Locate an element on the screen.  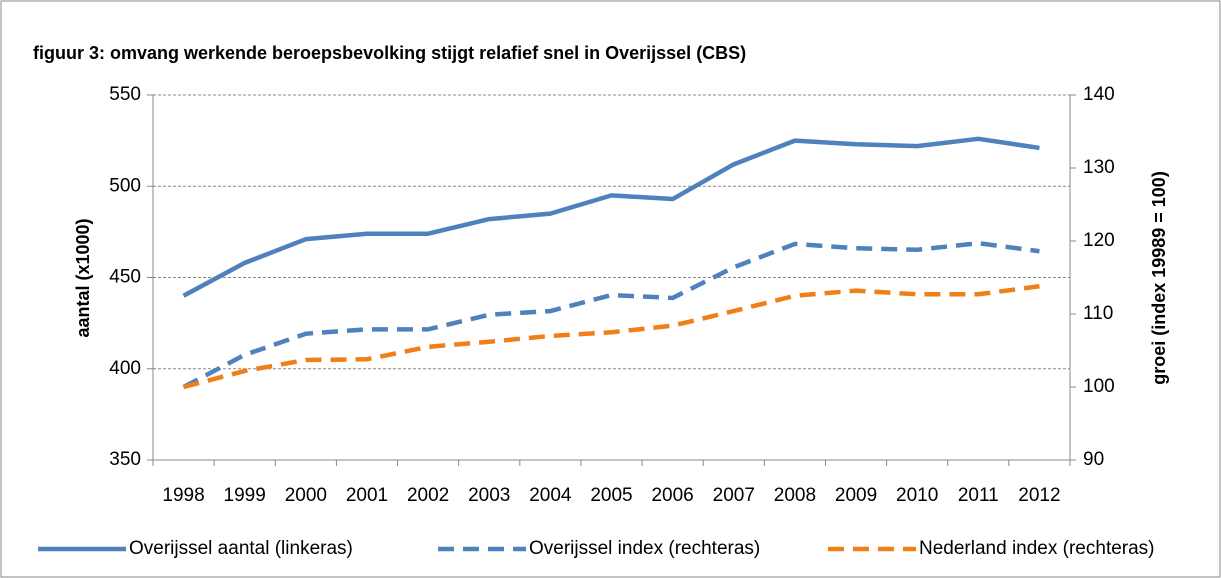
legend-label: Nederland index (rechteras) is located at coordinates (1037, 548).